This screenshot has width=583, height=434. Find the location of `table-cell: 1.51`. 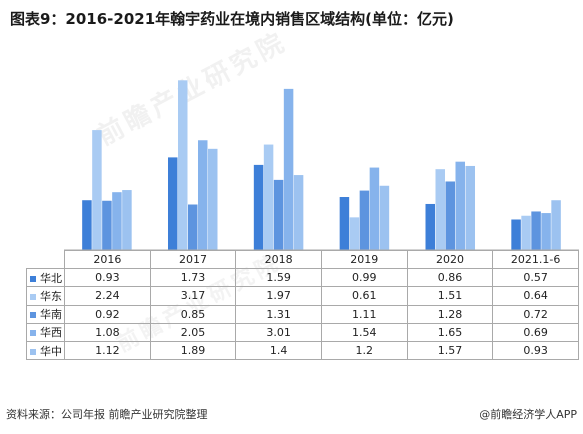

table-cell: 1.51 is located at coordinates (450, 296).